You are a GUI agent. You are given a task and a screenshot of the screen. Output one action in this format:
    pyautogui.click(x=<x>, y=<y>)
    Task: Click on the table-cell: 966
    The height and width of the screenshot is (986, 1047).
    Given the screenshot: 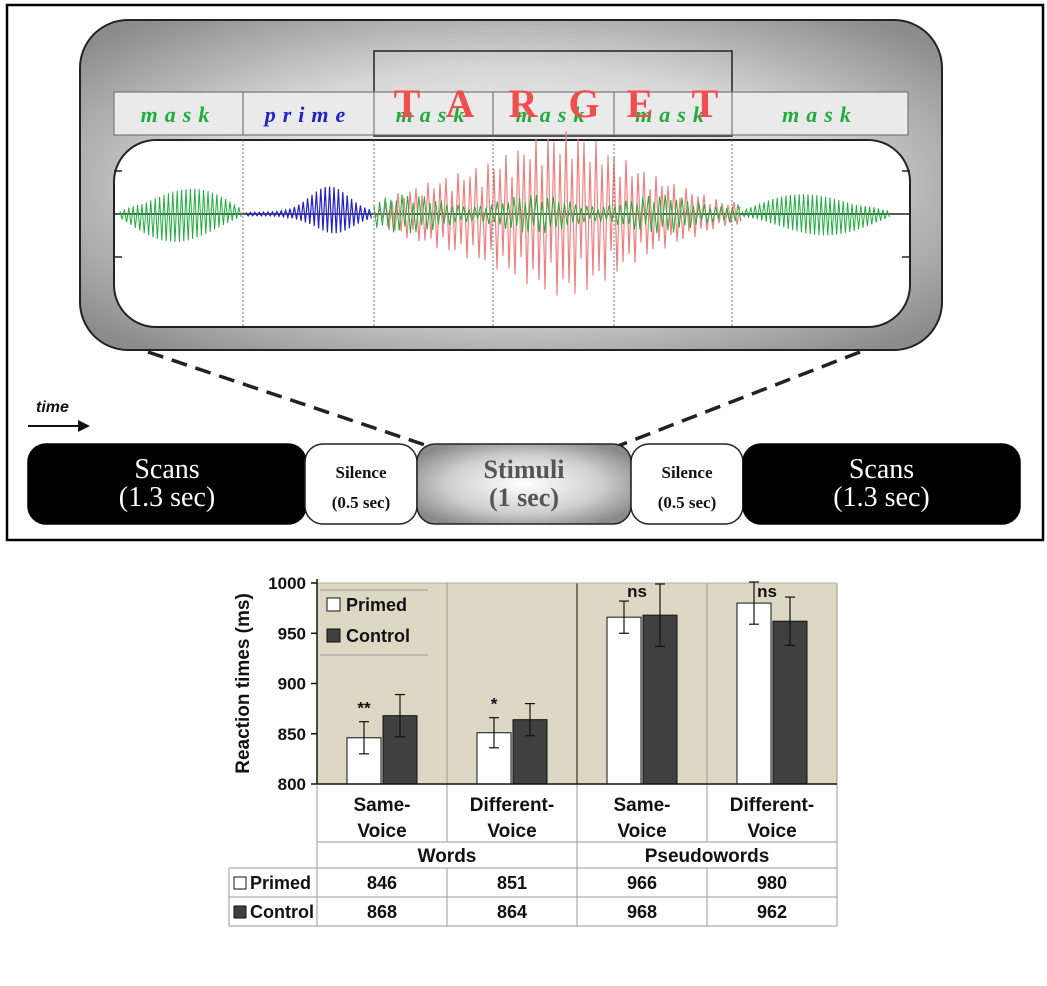 What is the action you would take?
    pyautogui.click(x=642, y=883)
    